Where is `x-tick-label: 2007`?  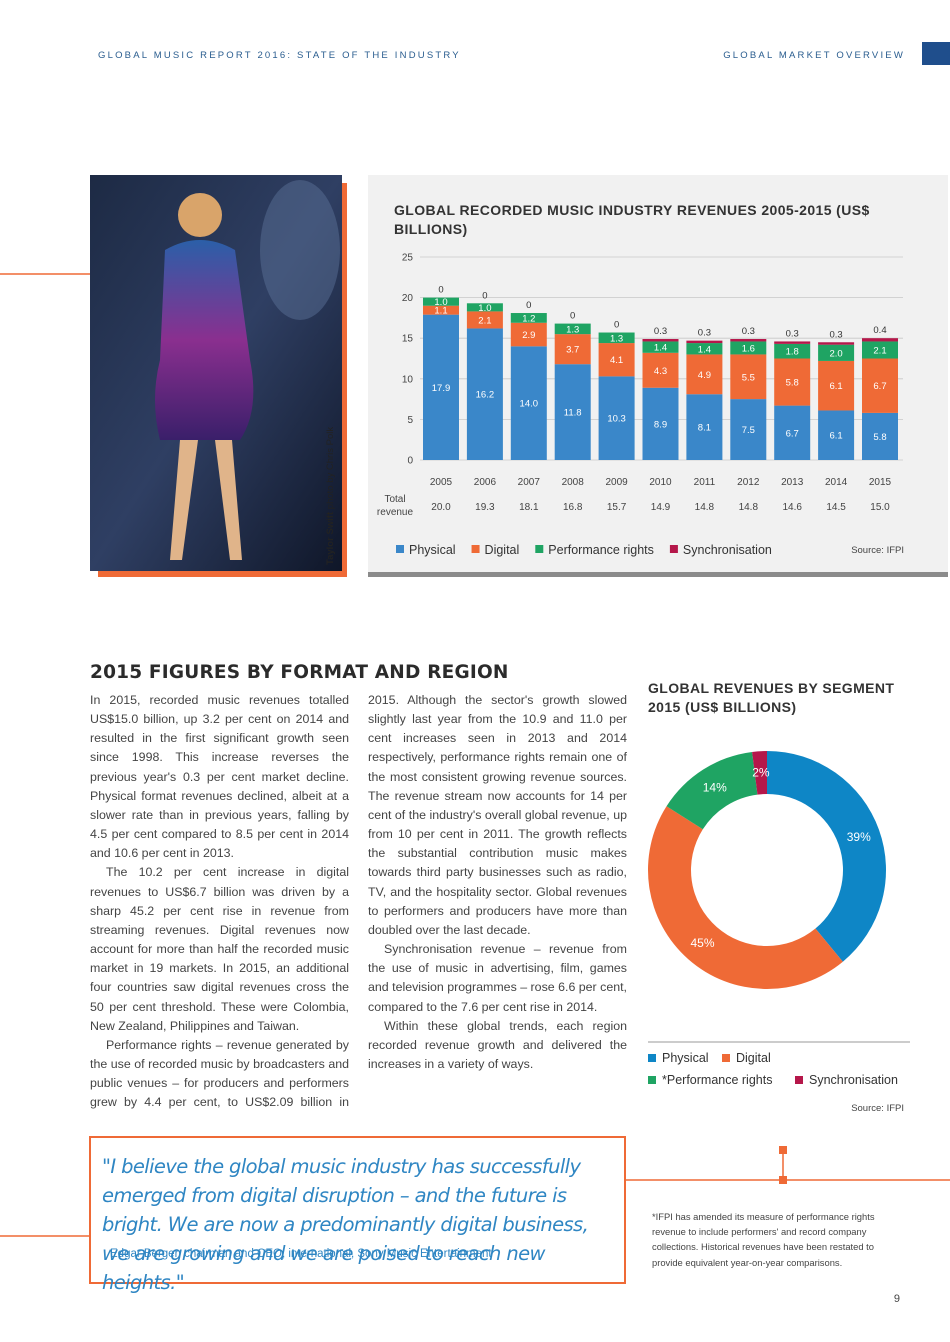
x-tick-label: 2007 is located at coordinates (529, 482).